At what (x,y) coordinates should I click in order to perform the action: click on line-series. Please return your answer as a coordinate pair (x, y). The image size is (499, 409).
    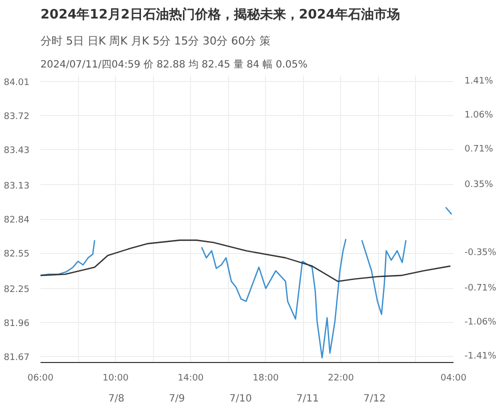
    Looking at the image, I should click on (246, 261).